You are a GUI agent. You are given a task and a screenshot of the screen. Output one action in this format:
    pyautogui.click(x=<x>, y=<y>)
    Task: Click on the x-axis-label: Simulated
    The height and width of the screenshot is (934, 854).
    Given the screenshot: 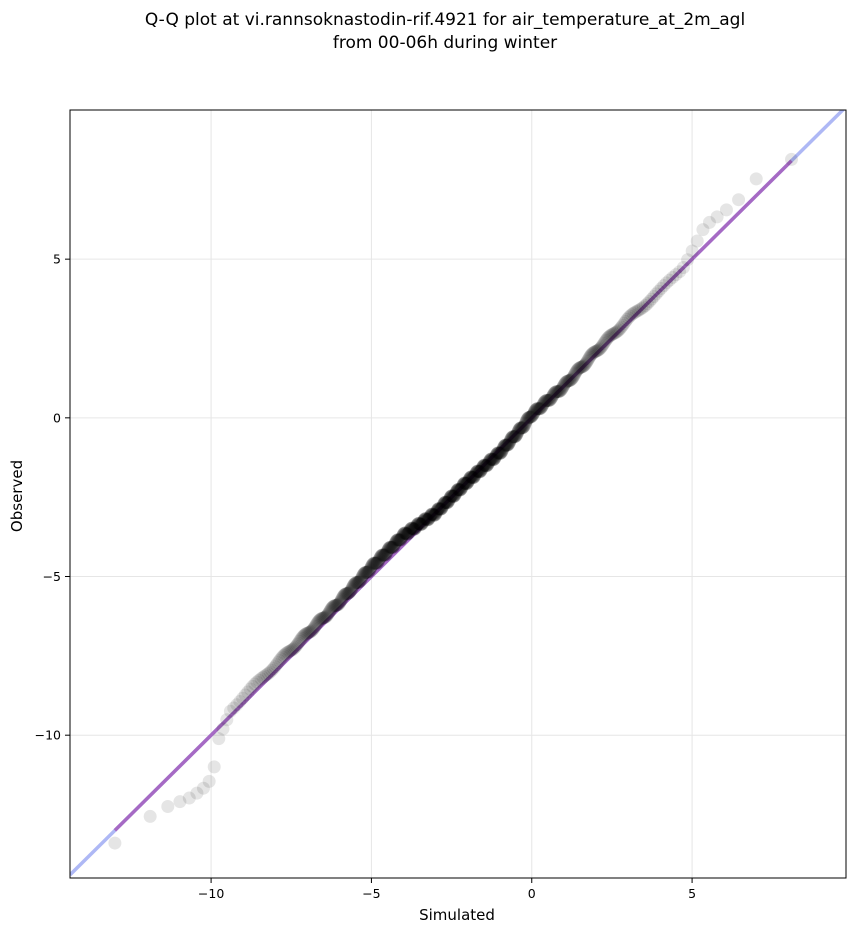 What is the action you would take?
    pyautogui.click(x=457, y=915)
    